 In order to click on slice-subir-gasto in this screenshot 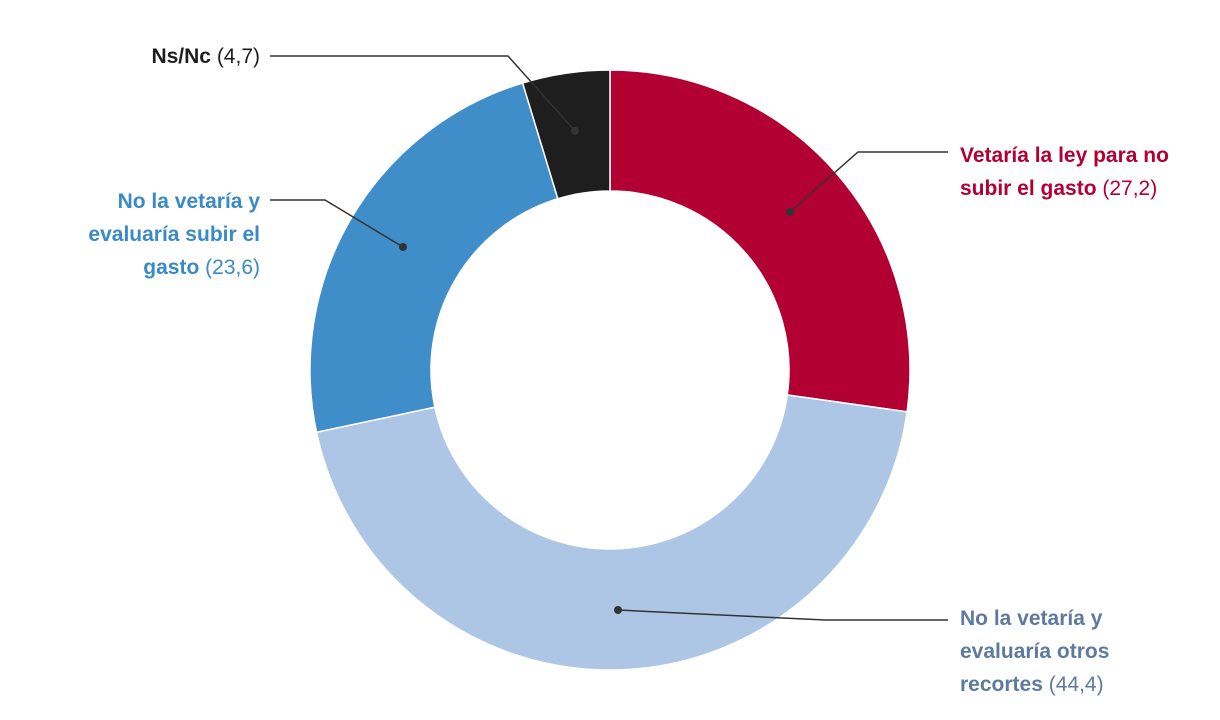, I will do `click(434, 258)`.